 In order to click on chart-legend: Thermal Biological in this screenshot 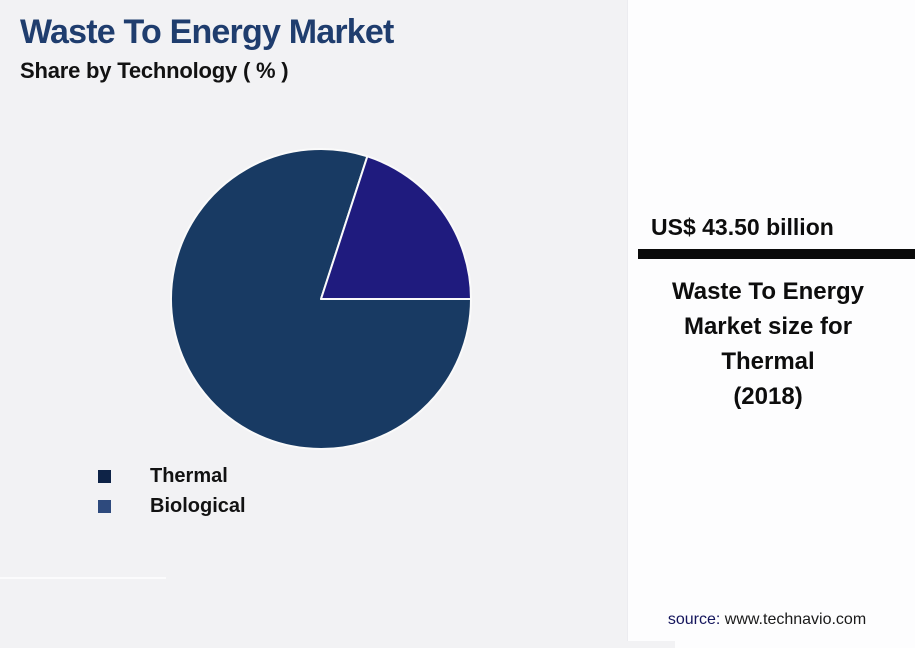, I will do `click(172, 491)`.